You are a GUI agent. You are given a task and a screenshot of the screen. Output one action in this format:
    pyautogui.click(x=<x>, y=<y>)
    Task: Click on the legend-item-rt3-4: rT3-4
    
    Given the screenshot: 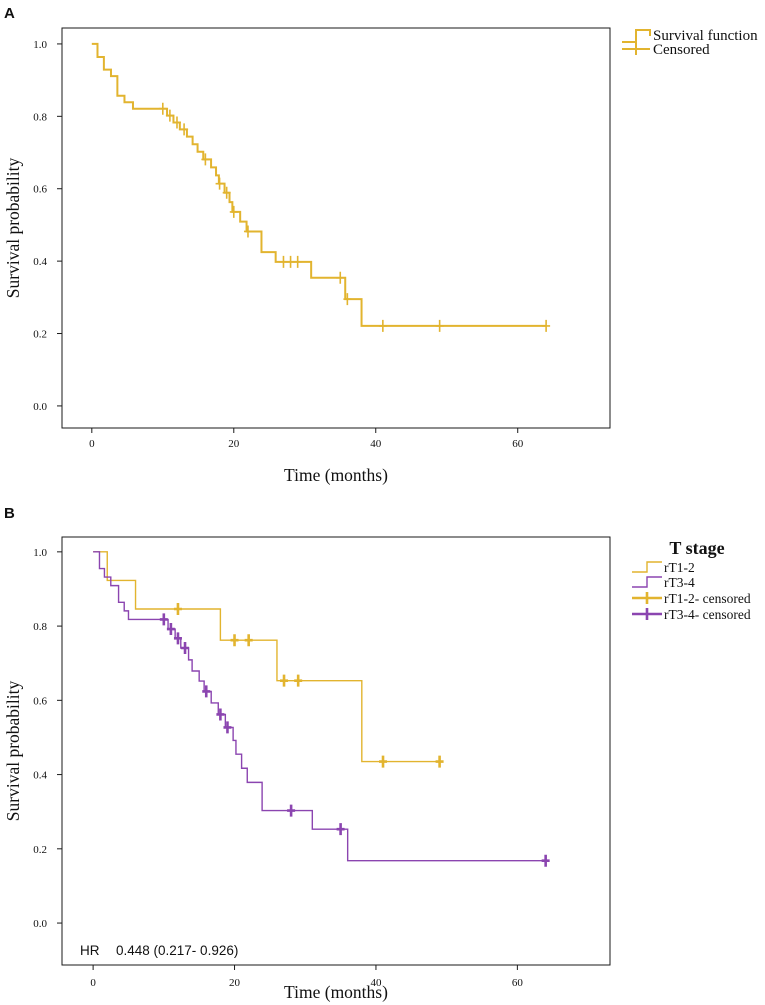 What is the action you would take?
    pyautogui.click(x=663, y=582)
    